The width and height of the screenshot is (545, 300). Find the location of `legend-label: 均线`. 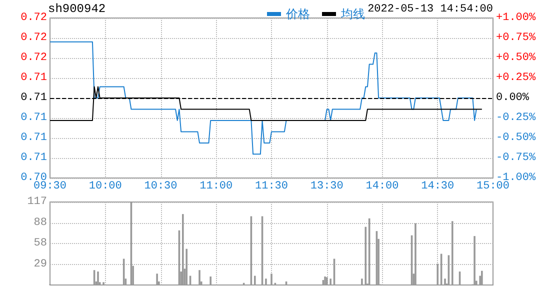

legend-label: 均线 is located at coordinates (352, 14).